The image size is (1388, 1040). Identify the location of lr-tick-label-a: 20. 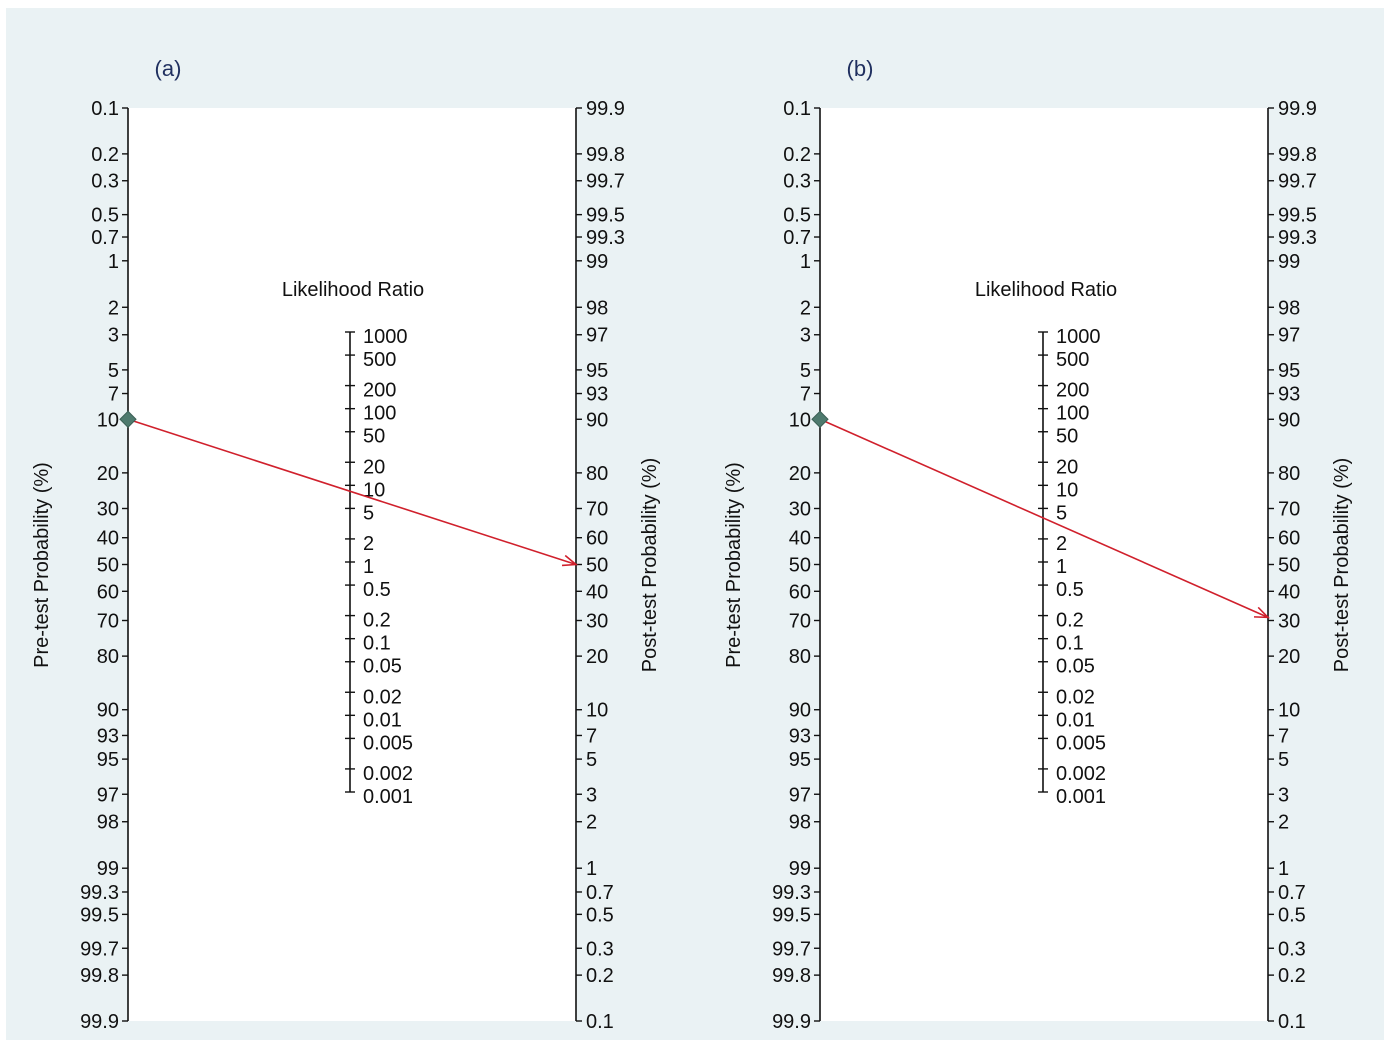
(374, 467).